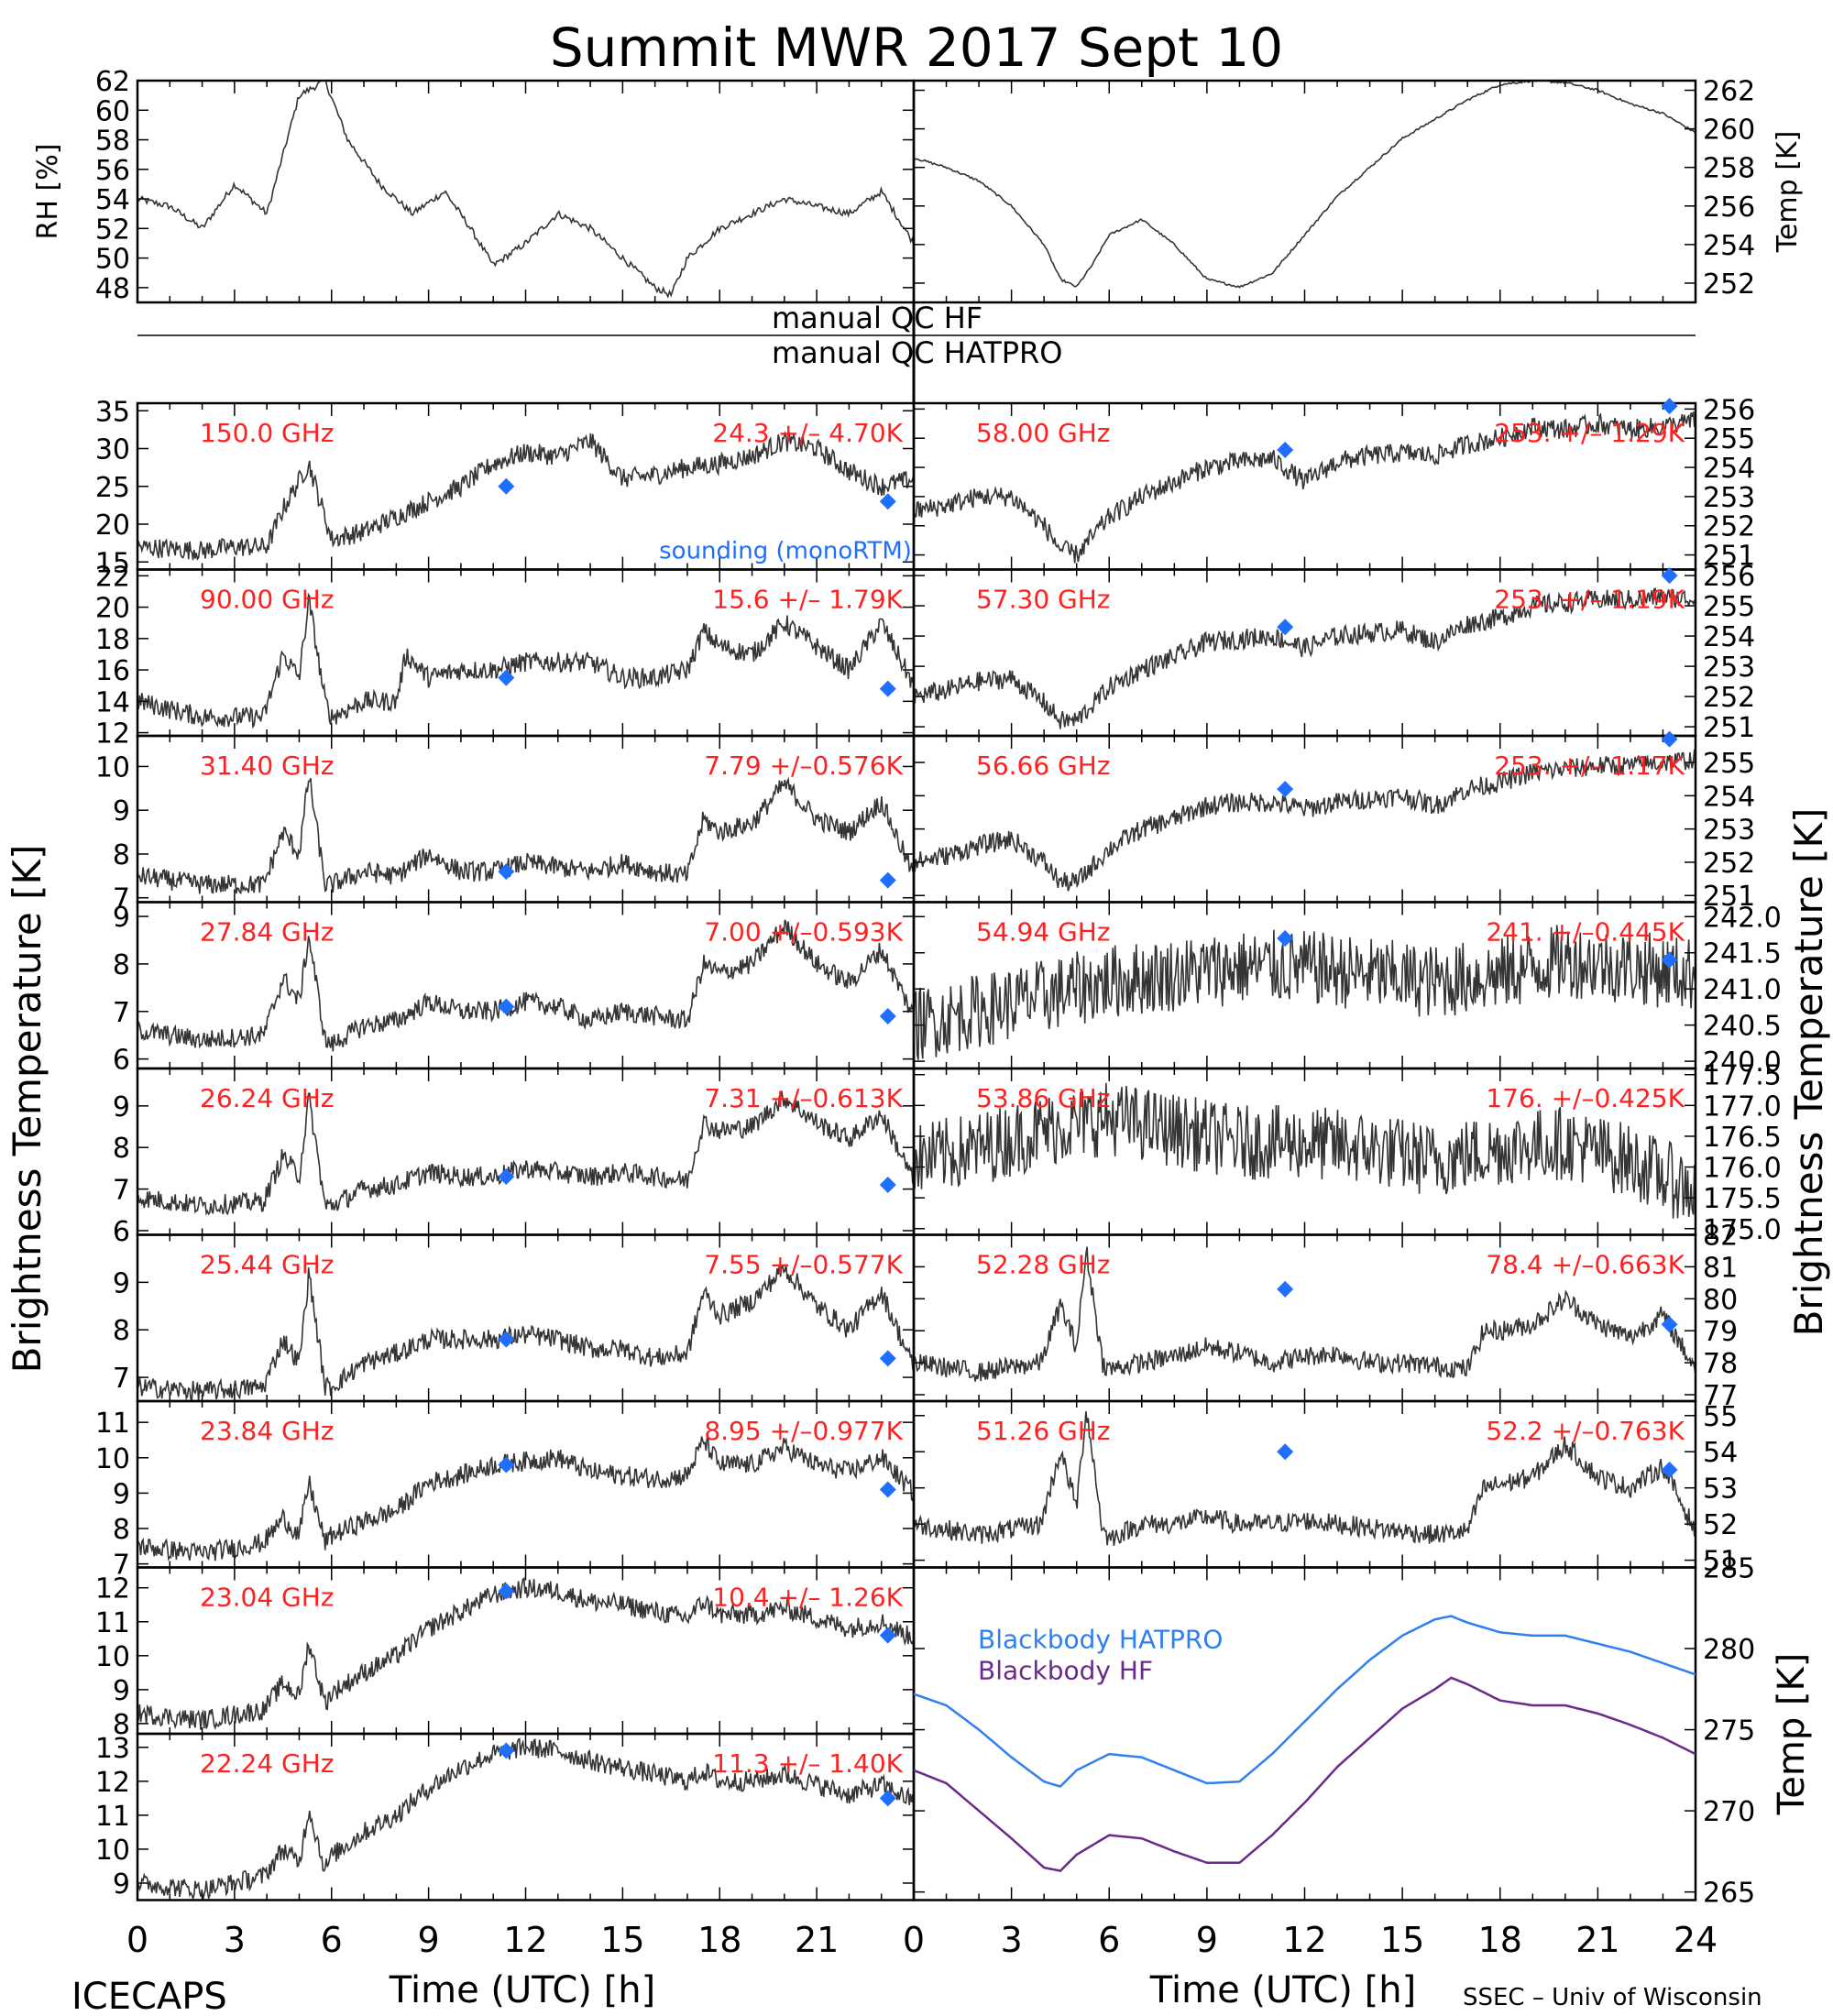  I want to click on y-tick-label: 62, so click(112, 82).